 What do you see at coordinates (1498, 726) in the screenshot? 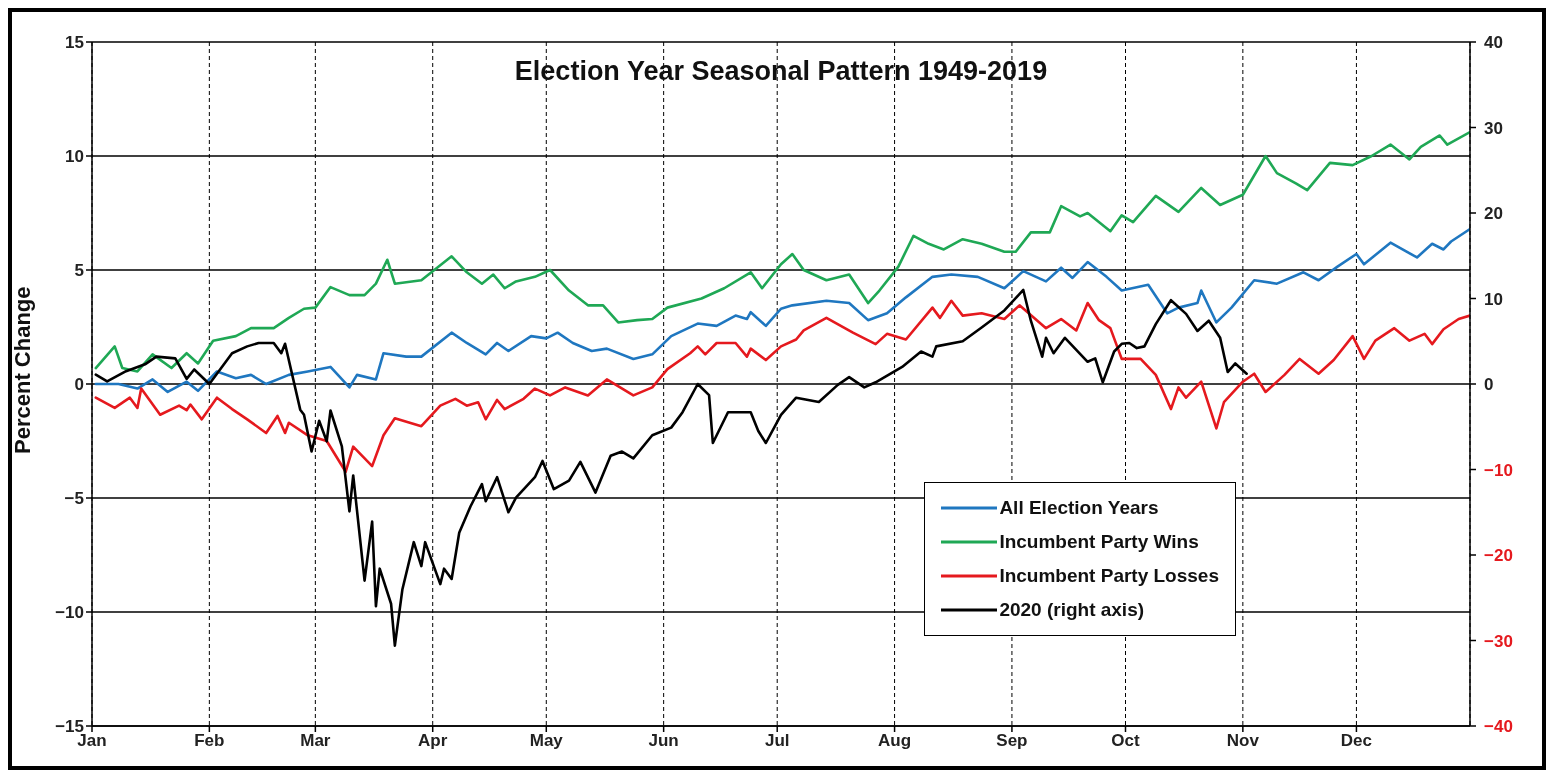
I see `y2-tick-label: −40` at bounding box center [1498, 726].